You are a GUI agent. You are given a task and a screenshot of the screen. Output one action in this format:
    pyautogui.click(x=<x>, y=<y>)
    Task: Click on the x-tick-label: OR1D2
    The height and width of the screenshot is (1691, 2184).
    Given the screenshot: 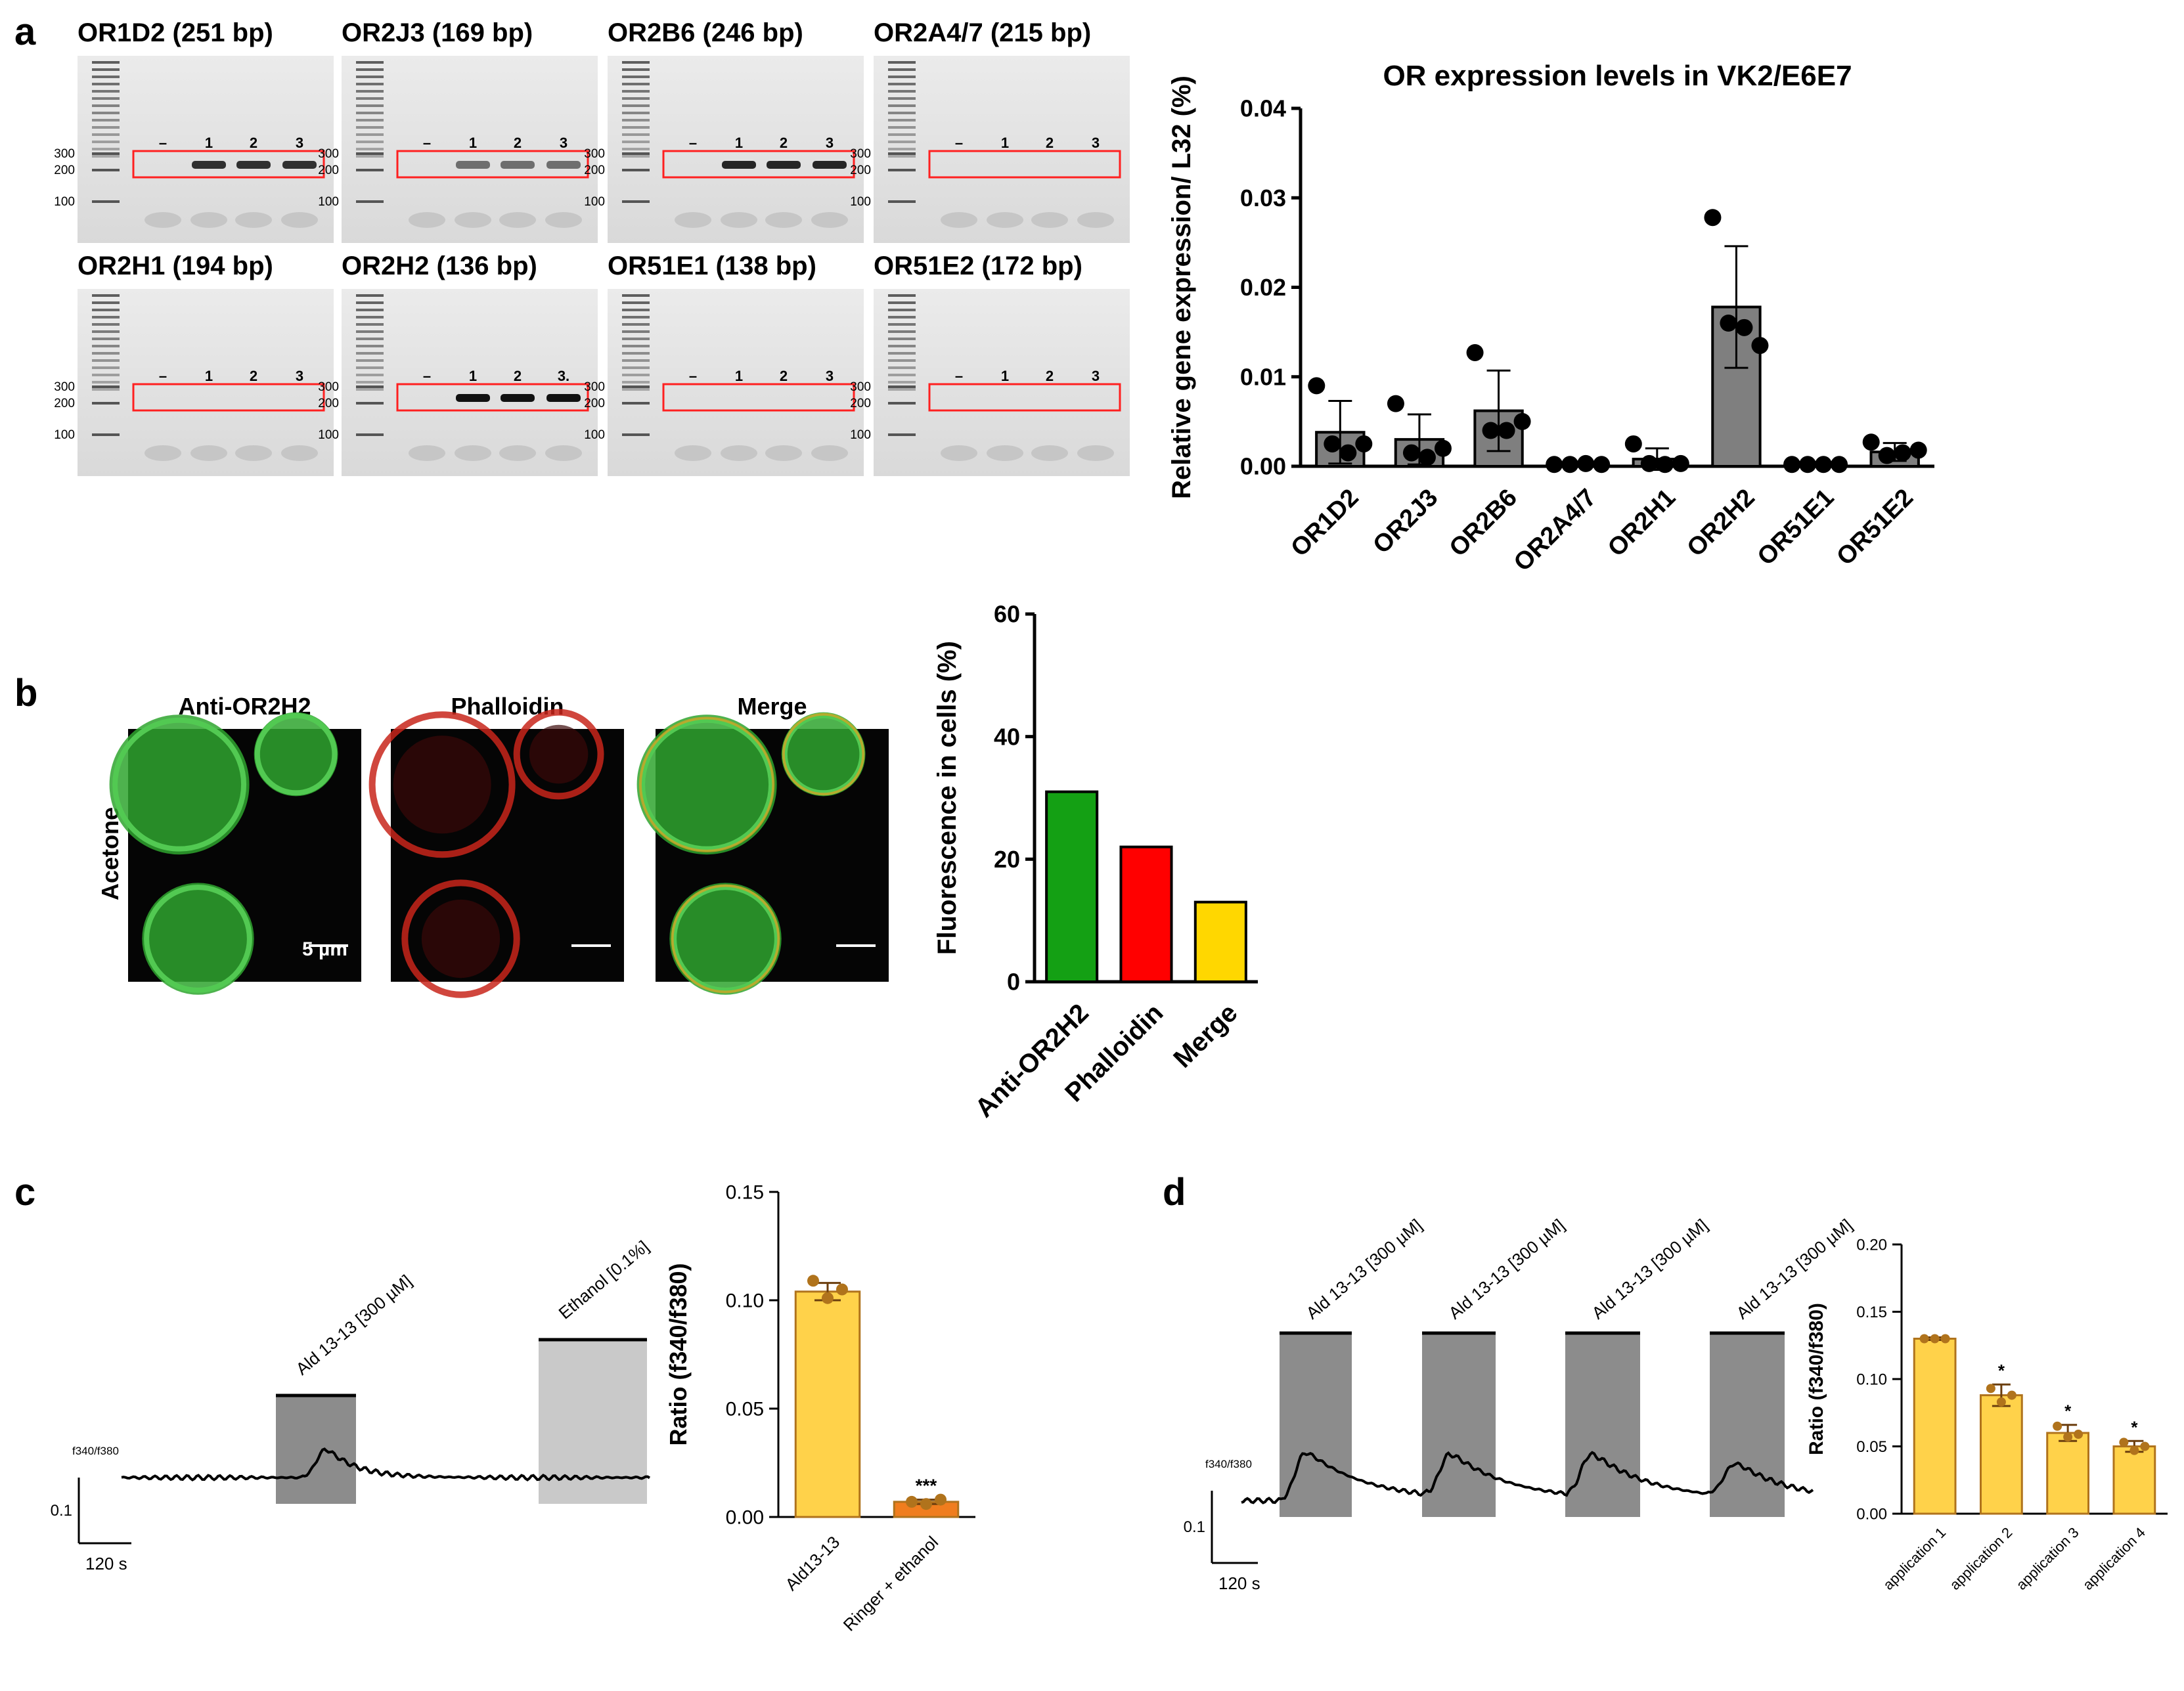 What is the action you would take?
    pyautogui.click(x=1324, y=523)
    